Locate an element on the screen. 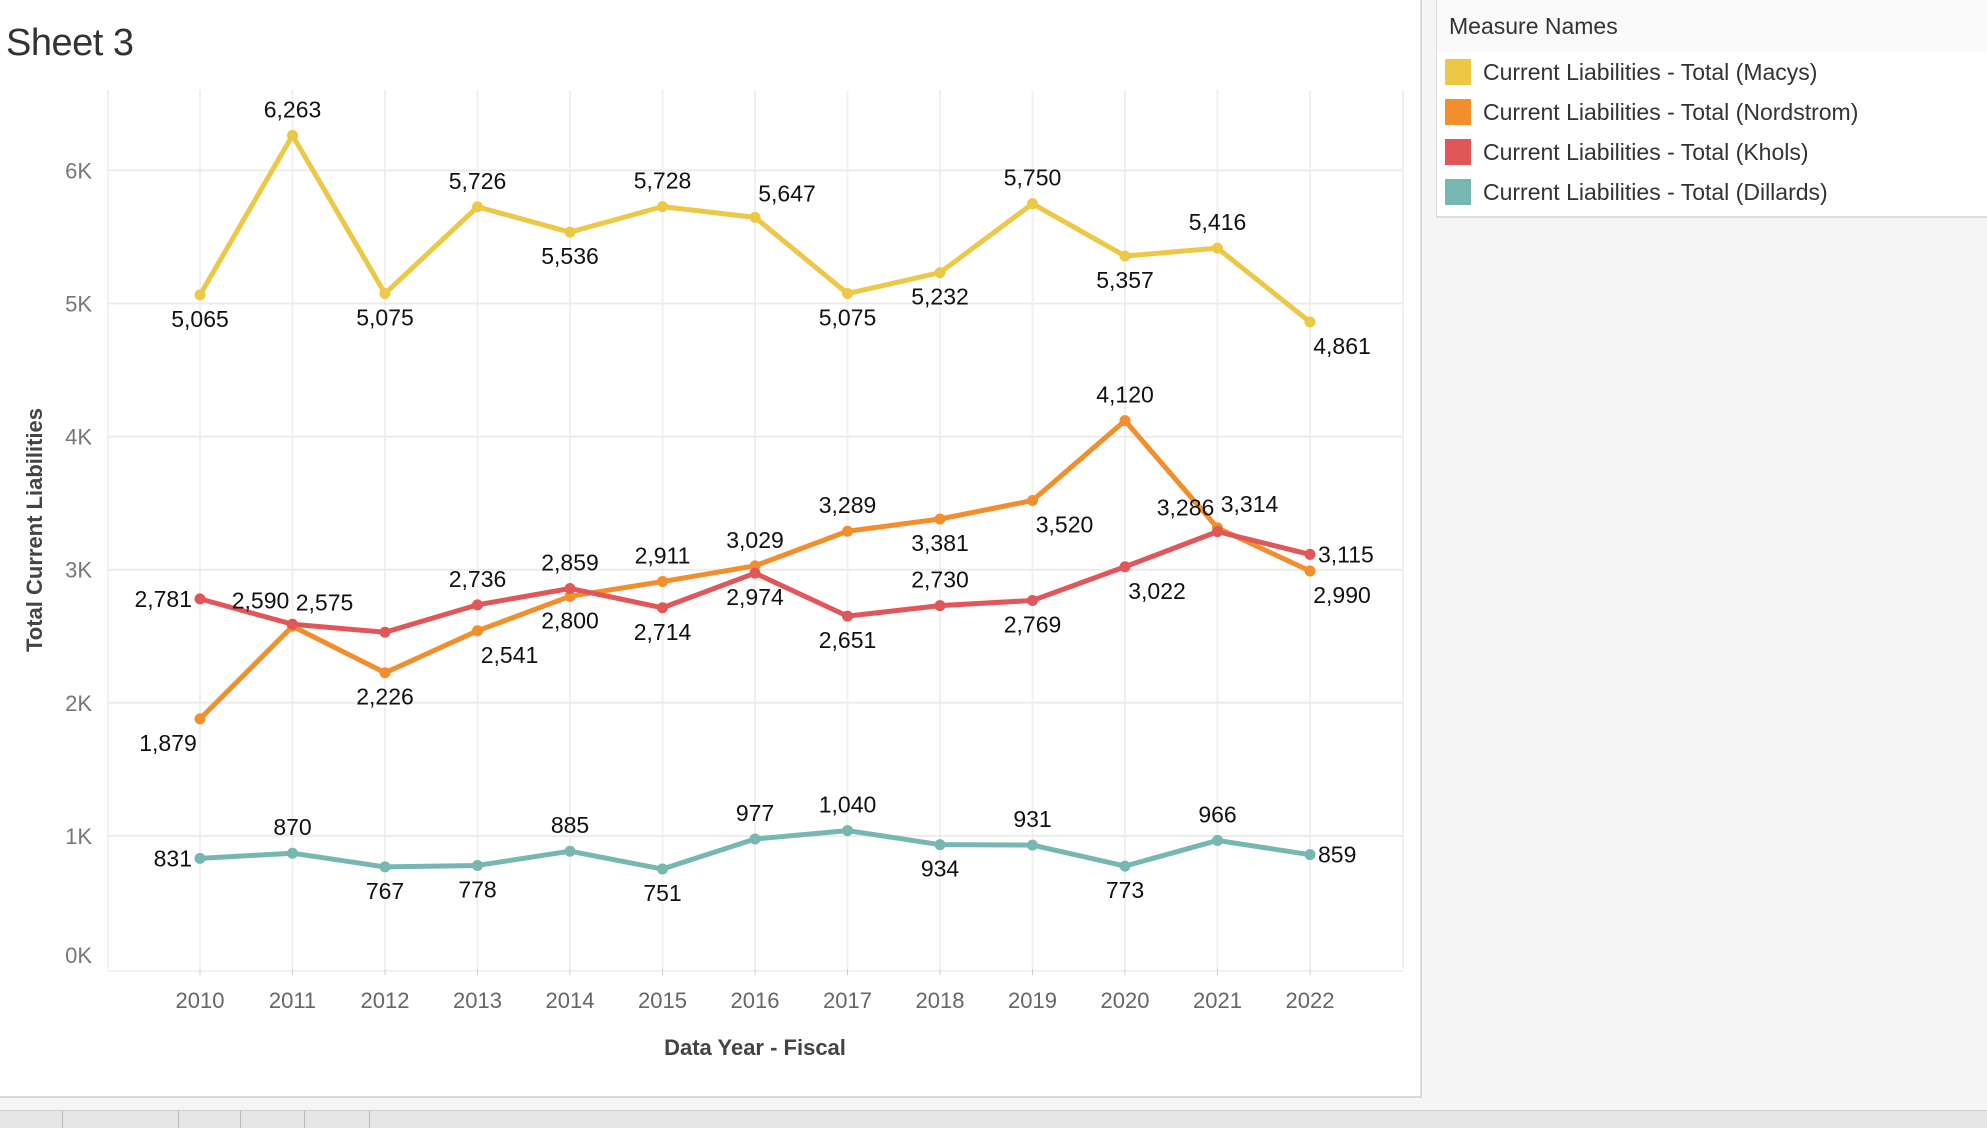  data-label-macys: 5,536 is located at coordinates (570, 256).